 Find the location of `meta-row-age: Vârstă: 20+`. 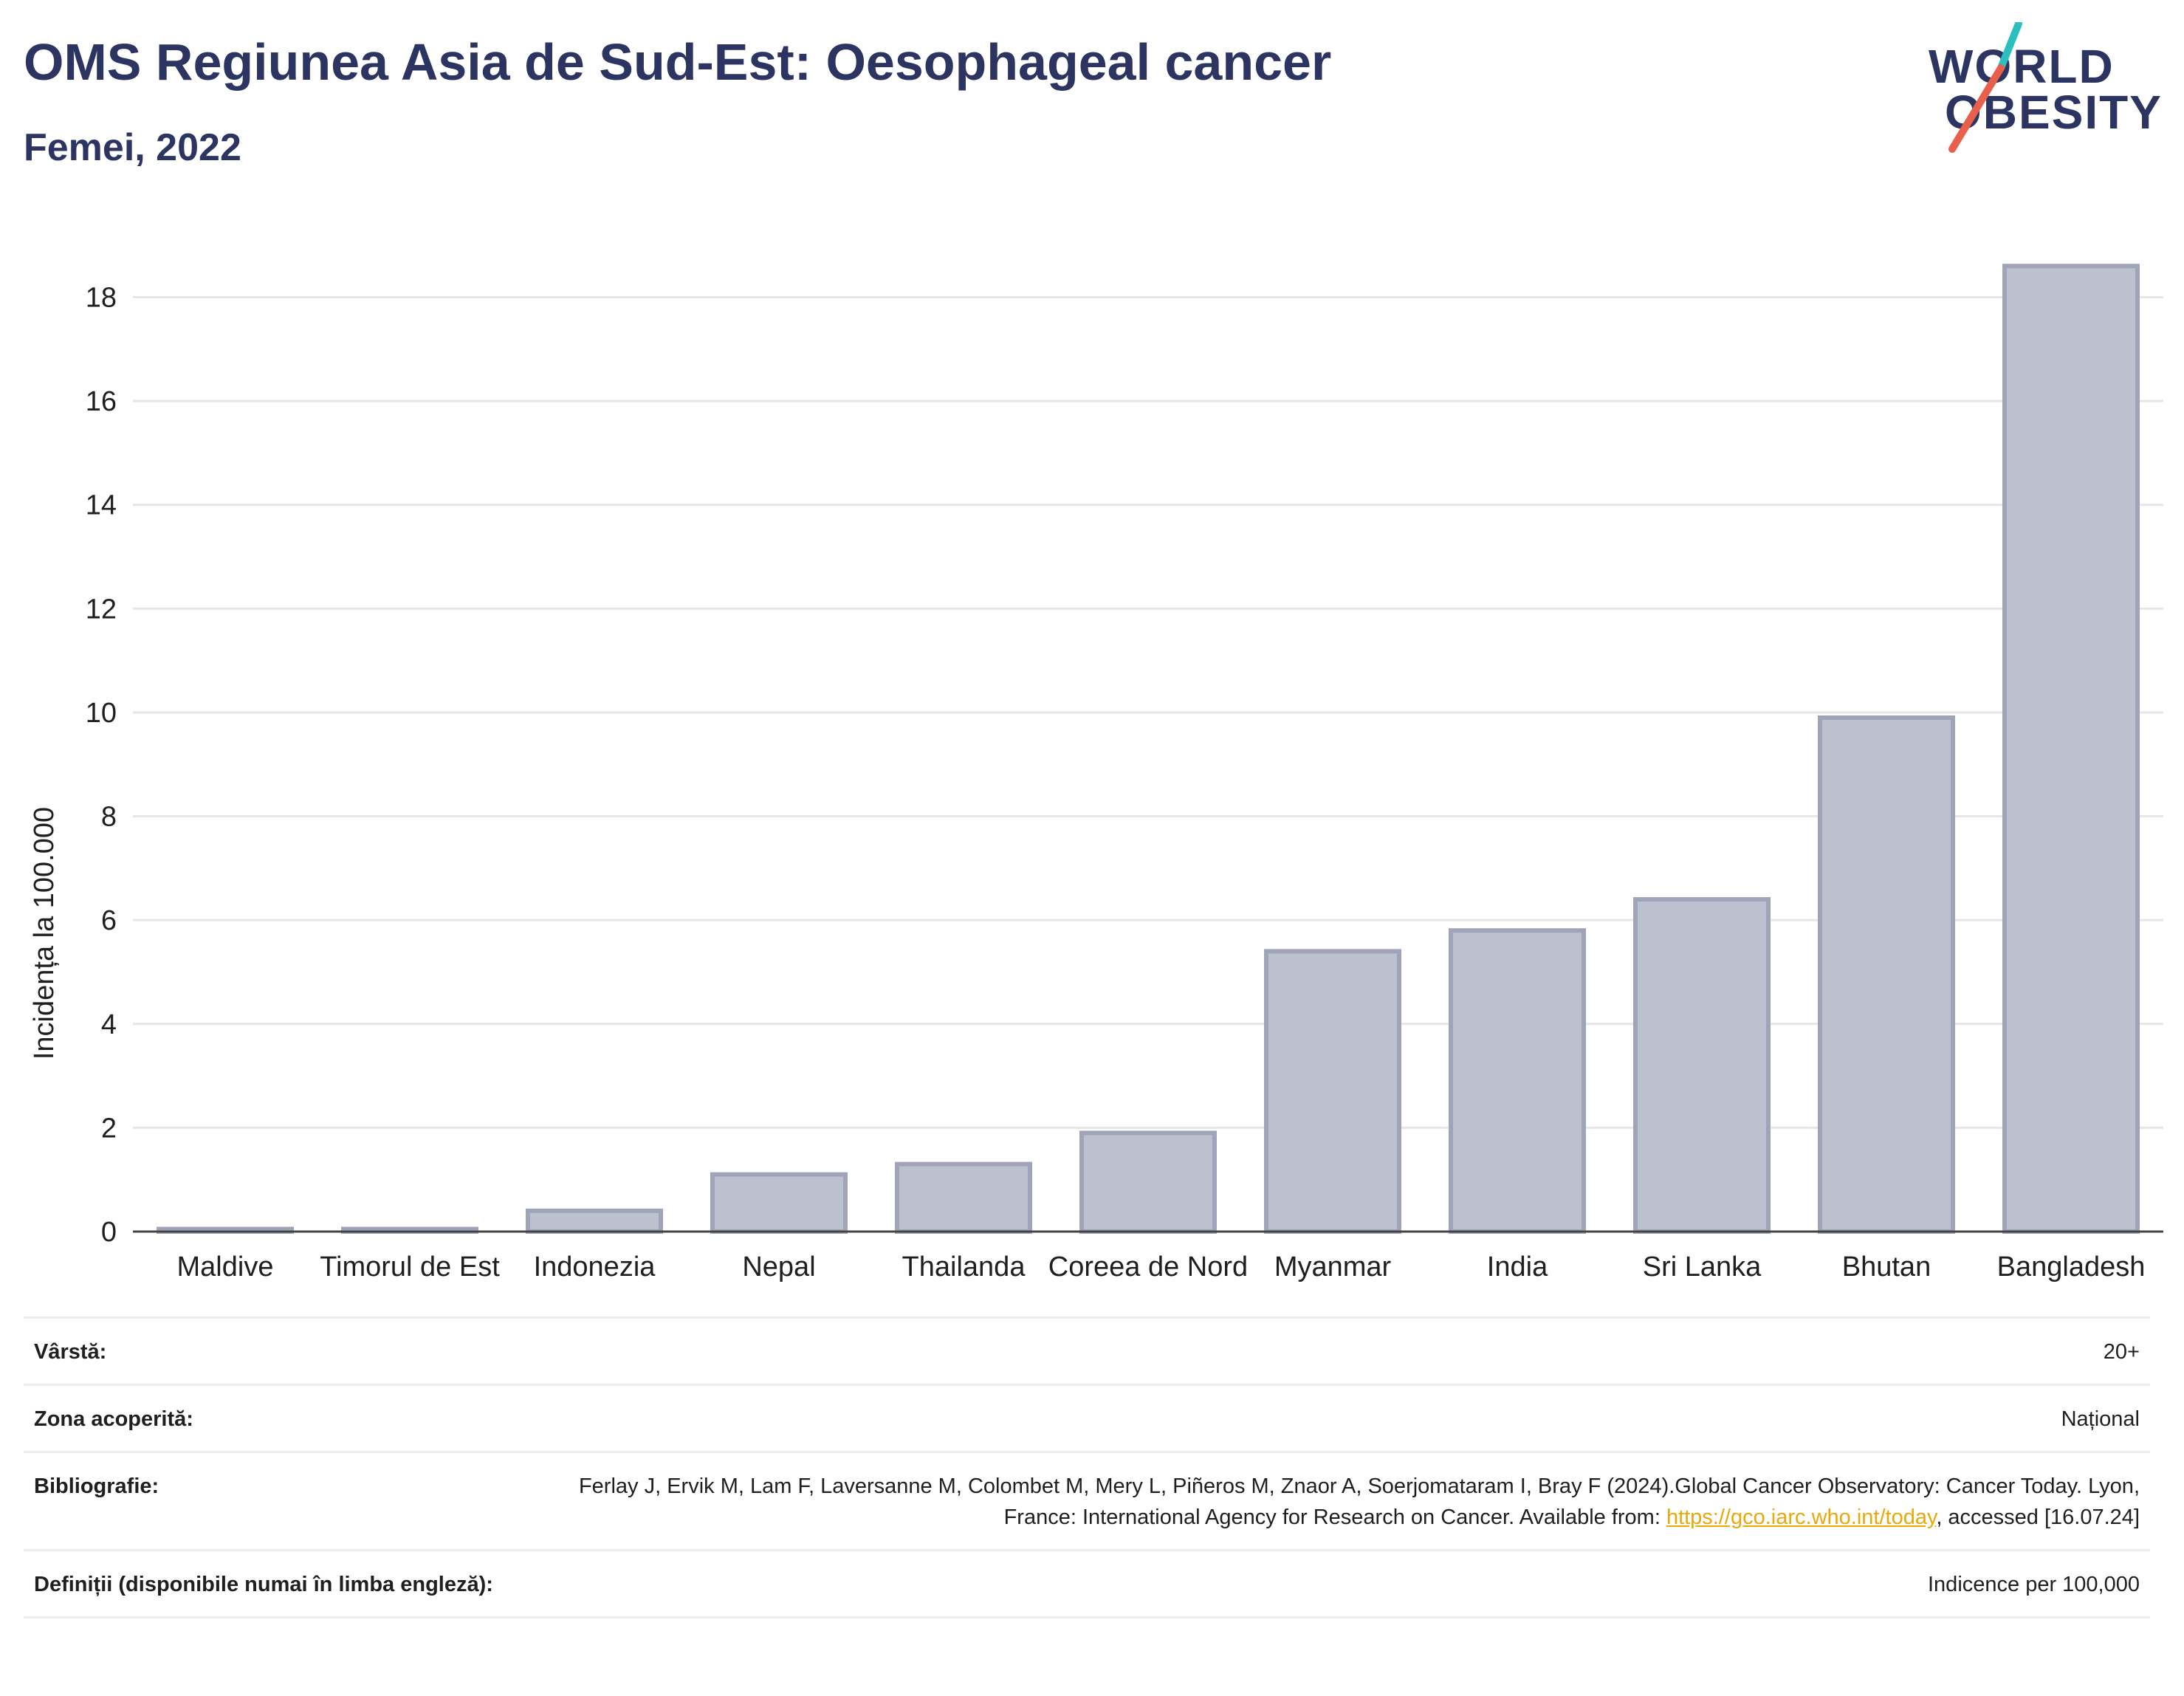

meta-row-age: Vârstă: 20+ is located at coordinates (1087, 1350).